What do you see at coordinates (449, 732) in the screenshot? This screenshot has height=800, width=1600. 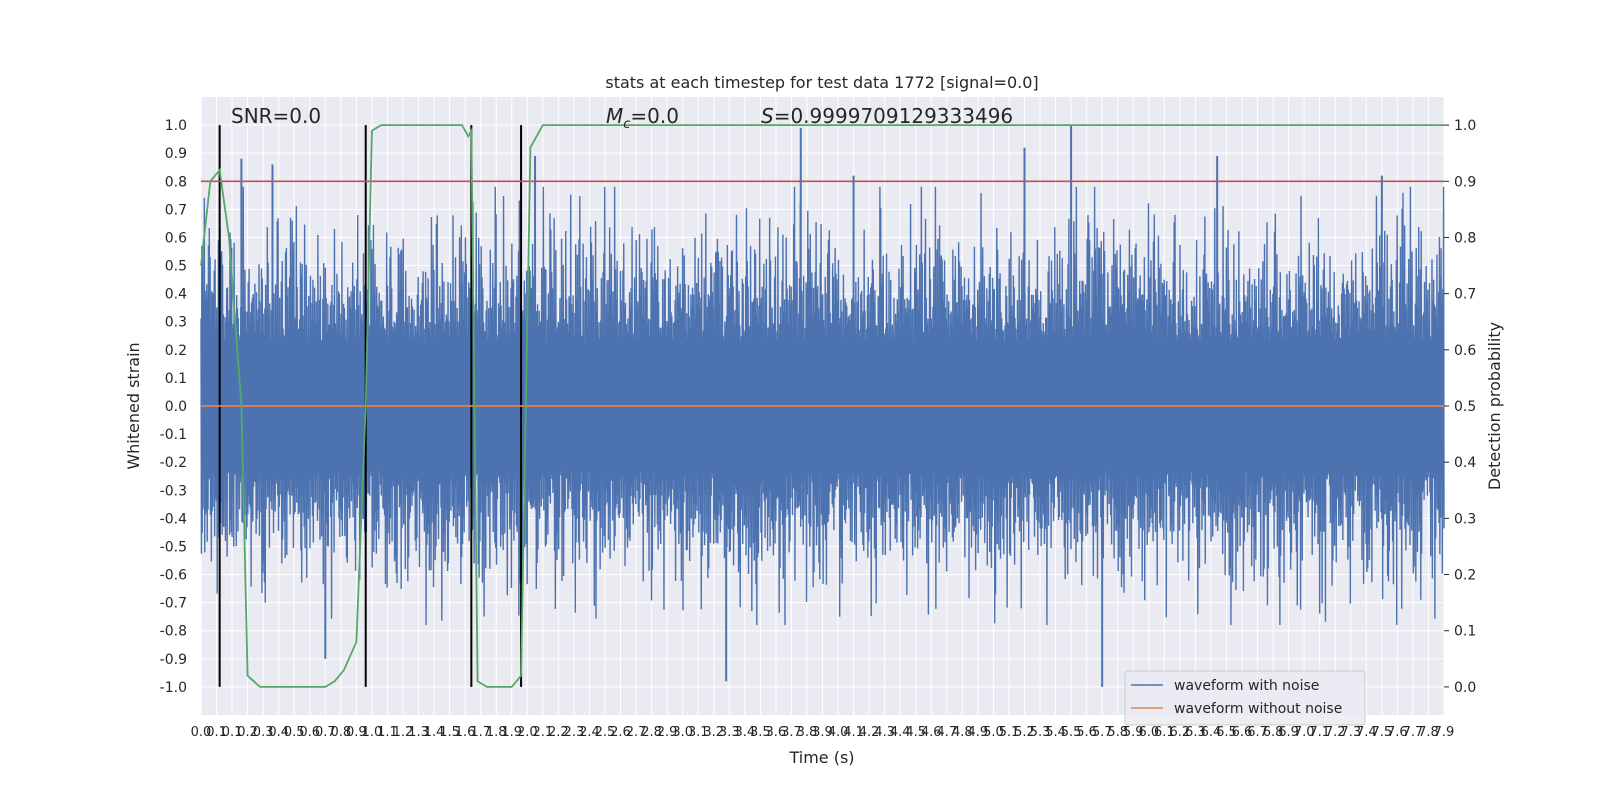 I see `x-tick-label: 1.5` at bounding box center [449, 732].